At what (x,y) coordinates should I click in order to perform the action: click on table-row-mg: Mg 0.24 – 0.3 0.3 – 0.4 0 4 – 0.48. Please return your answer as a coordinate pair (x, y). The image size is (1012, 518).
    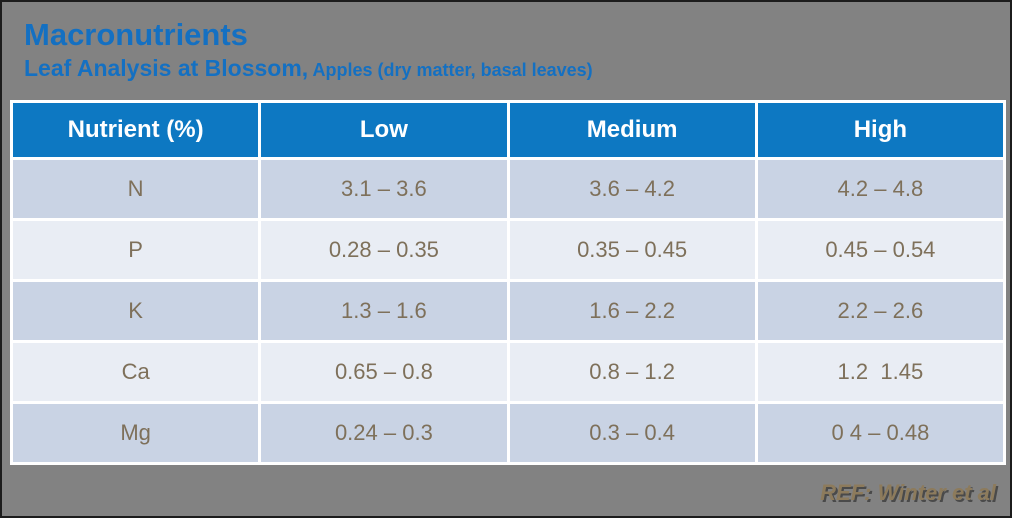
    Looking at the image, I should click on (508, 433).